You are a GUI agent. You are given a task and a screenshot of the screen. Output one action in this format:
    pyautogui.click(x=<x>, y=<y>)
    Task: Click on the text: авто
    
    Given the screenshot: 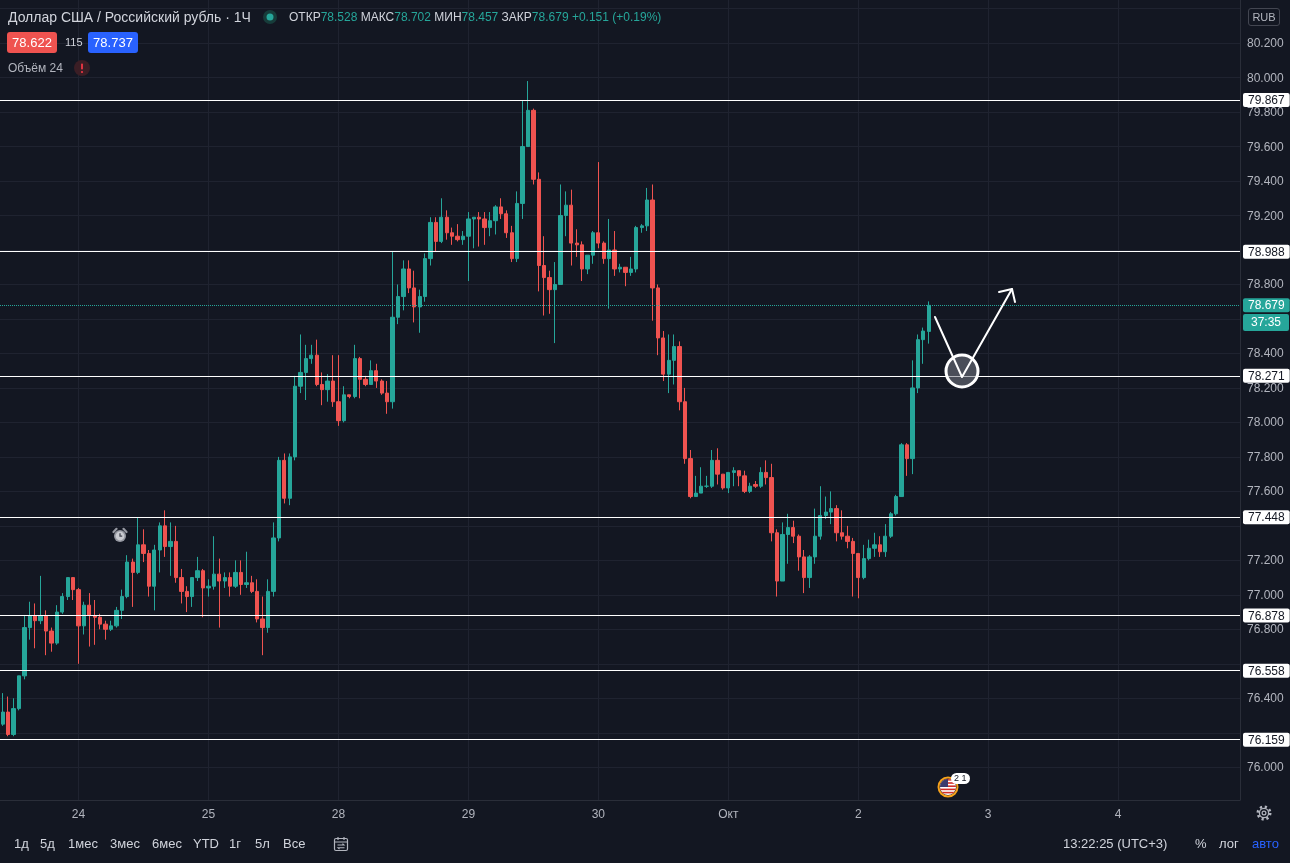 What is the action you would take?
    pyautogui.click(x=1265, y=844)
    